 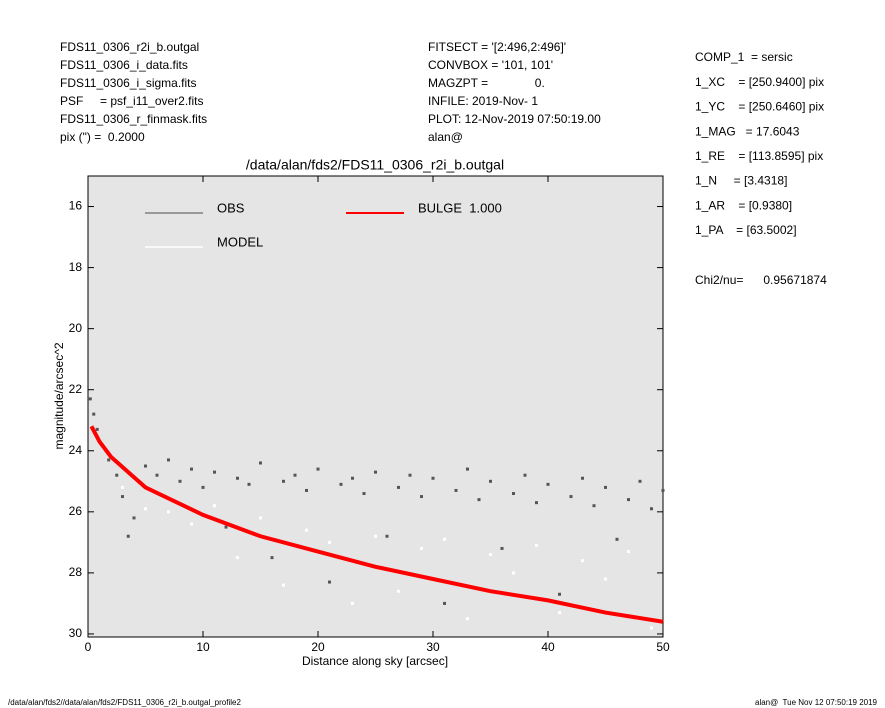 I want to click on y-tick-label: 26, so click(x=76, y=511).